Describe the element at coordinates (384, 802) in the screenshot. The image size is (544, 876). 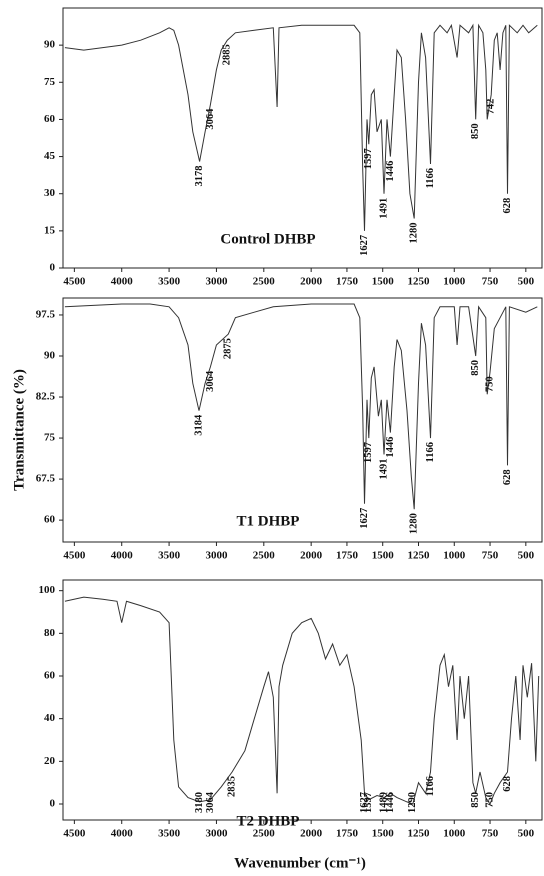
I see `peak-label: 1489` at that location.